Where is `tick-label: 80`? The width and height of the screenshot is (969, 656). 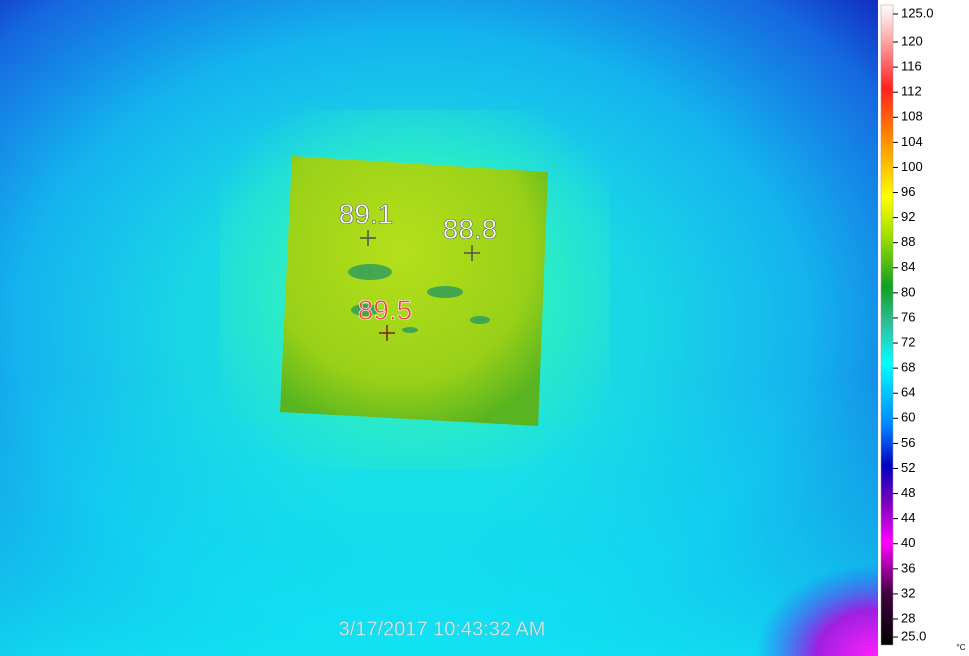 tick-label: 80 is located at coordinates (908, 291).